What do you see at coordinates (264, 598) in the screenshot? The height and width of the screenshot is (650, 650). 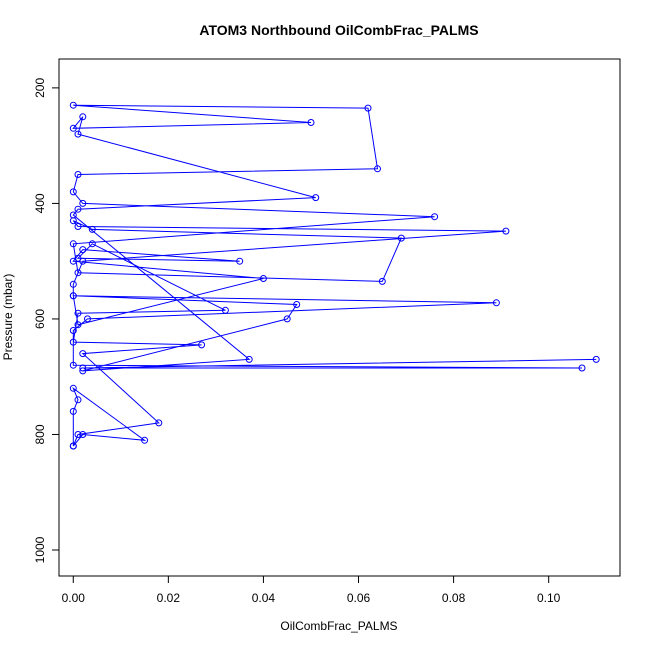 I see `x-tick-label: 0.04` at bounding box center [264, 598].